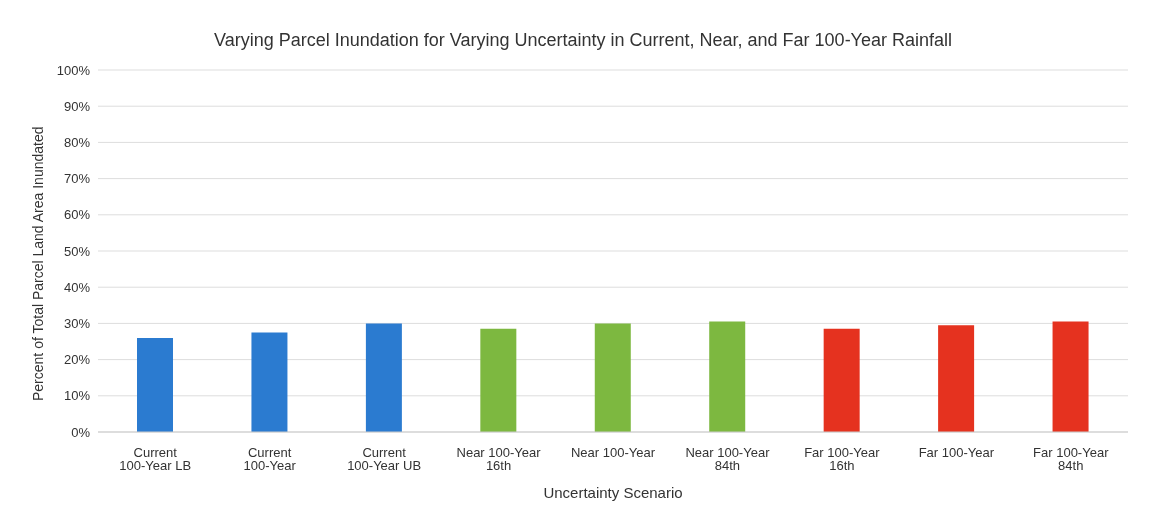 This screenshot has width=1166, height=520. What do you see at coordinates (583, 40) in the screenshot?
I see `chart-title: Varying Parcel Inundation for Varying Uncertainty in Current, Near, and Far 100-Year Rainfall` at bounding box center [583, 40].